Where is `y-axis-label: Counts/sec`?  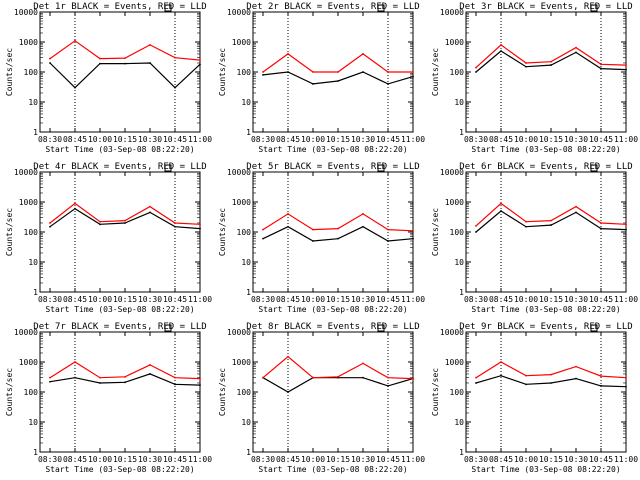 y-axis-label: Counts/sec is located at coordinates (435, 232).